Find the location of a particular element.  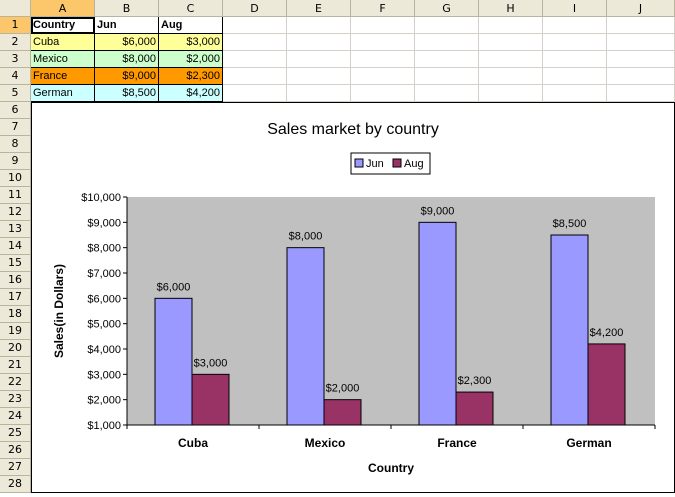

cell-a2: Cuba is located at coordinates (63, 42).